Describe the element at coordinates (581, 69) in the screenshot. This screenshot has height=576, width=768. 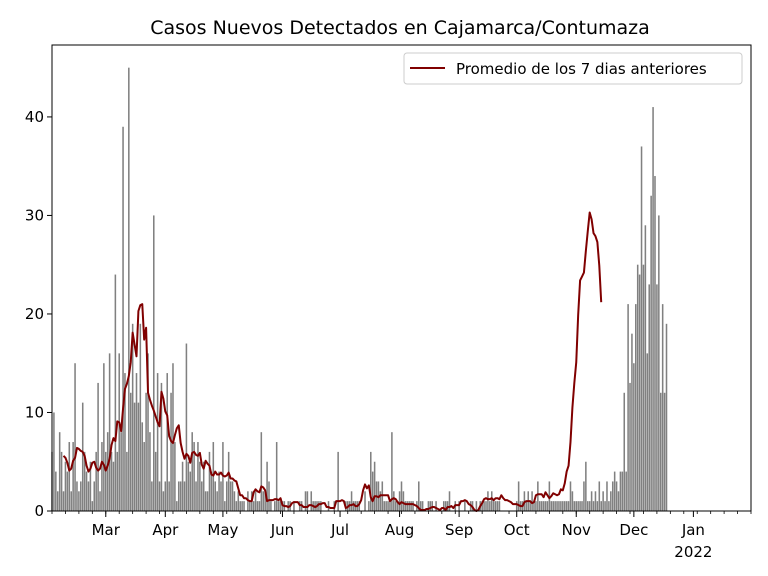
I see `legend-entry-label: Promedio de los 7 dias anteriores` at that location.